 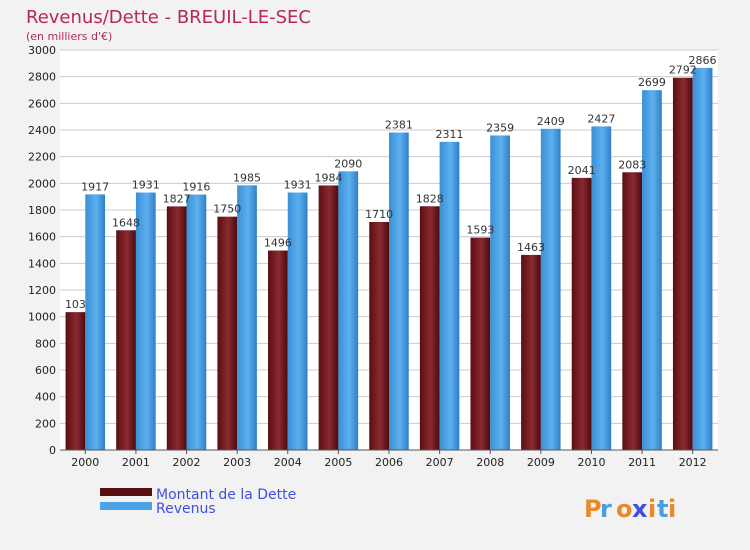 What do you see at coordinates (186, 509) in the screenshot?
I see `legend-label-revenus: Revenus` at bounding box center [186, 509].